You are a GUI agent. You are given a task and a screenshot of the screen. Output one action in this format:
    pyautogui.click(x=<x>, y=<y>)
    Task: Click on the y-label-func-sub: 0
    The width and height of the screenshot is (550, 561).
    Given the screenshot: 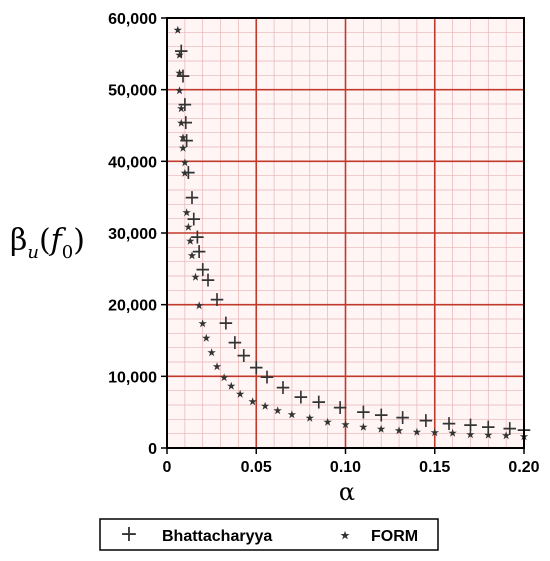 What is the action you would take?
    pyautogui.click(x=67, y=252)
    